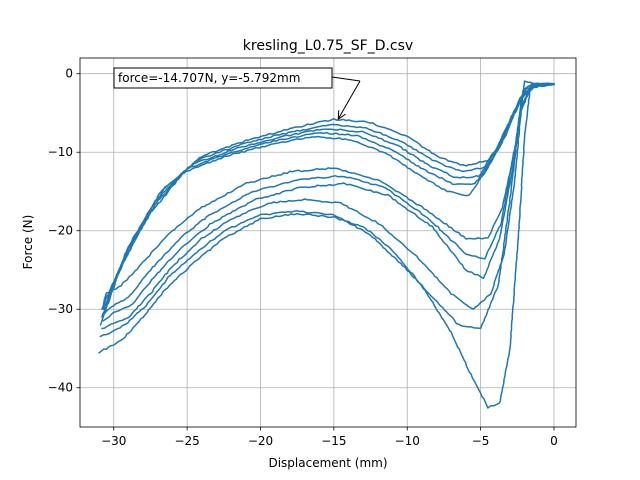 The height and width of the screenshot is (480, 640). I want to click on y-tick-label: −20, so click(60, 231).